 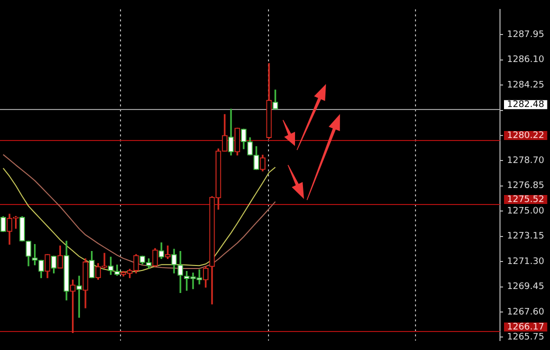 What do you see at coordinates (525, 327) in the screenshot?
I see `ref-line-label: 1266.17` at bounding box center [525, 327].